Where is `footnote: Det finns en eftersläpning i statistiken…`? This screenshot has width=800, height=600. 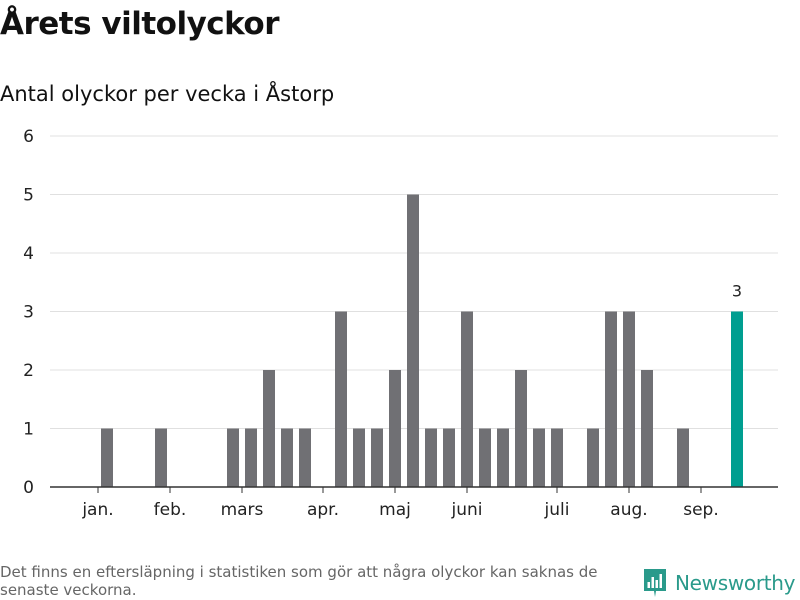 footnote: Det finns en eftersläpning i statistiken… is located at coordinates (299, 581).